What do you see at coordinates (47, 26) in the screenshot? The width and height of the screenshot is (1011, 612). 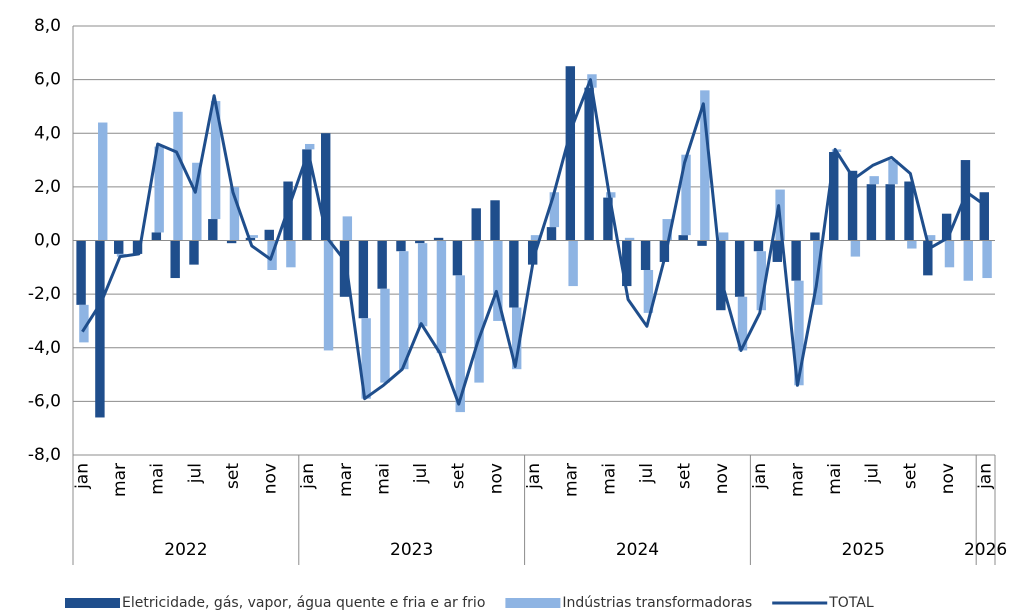 I see `y-tick-label: 8,0` at bounding box center [47, 26].